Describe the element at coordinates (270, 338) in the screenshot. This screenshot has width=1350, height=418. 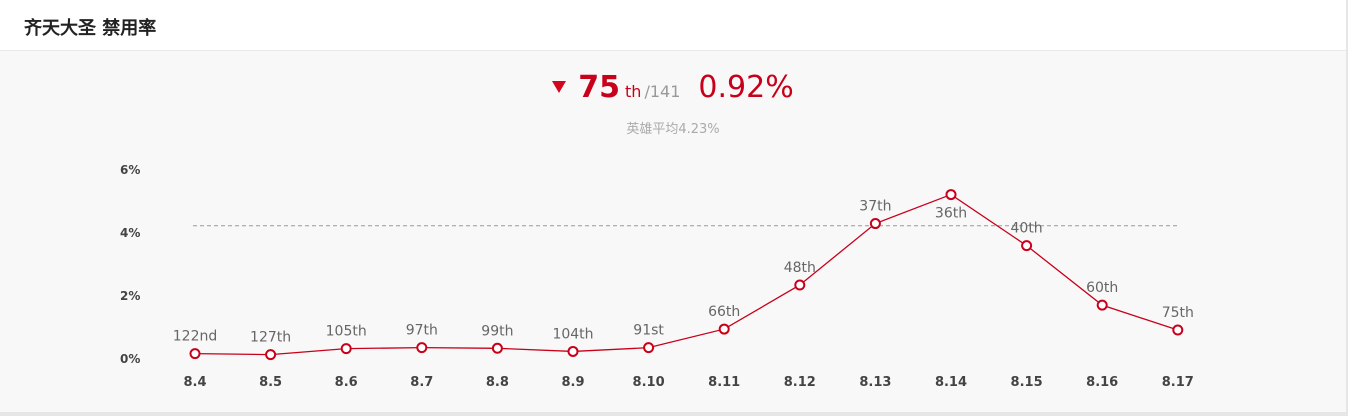
I see `rank-label: 127th` at that location.